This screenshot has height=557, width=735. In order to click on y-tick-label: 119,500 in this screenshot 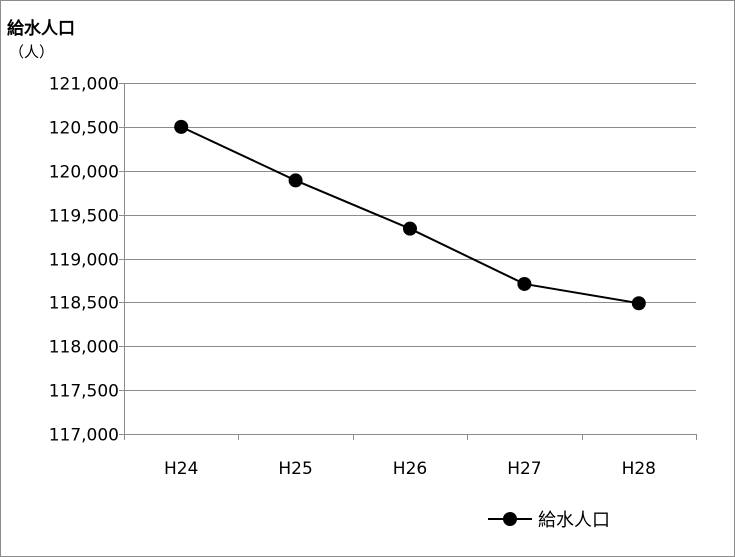, I will do `click(84, 217)`.